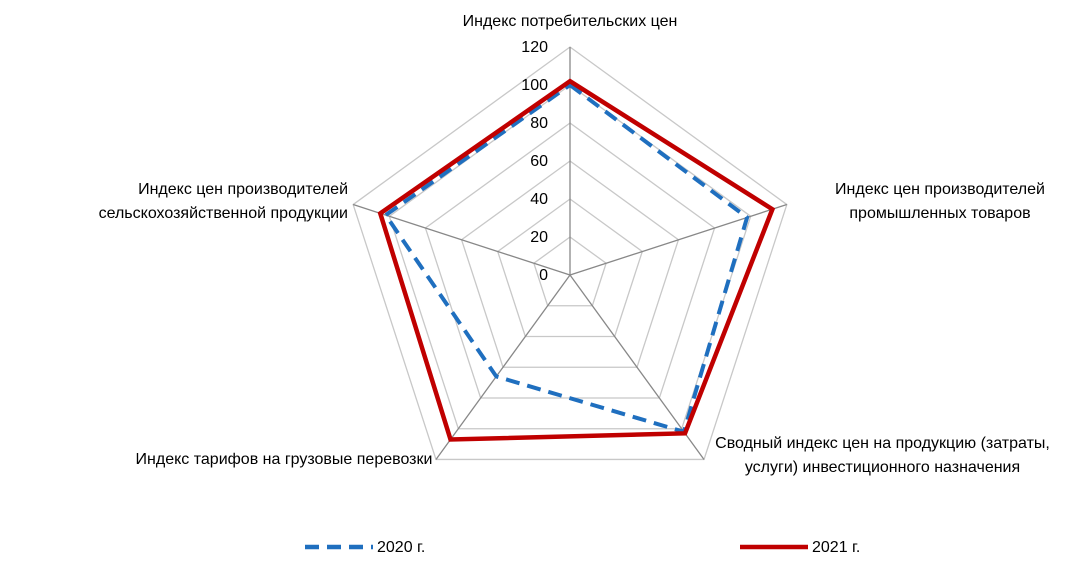 This screenshot has width=1083, height=572. Describe the element at coordinates (534, 47) in the screenshot. I see `r-tick-label: 120` at that location.